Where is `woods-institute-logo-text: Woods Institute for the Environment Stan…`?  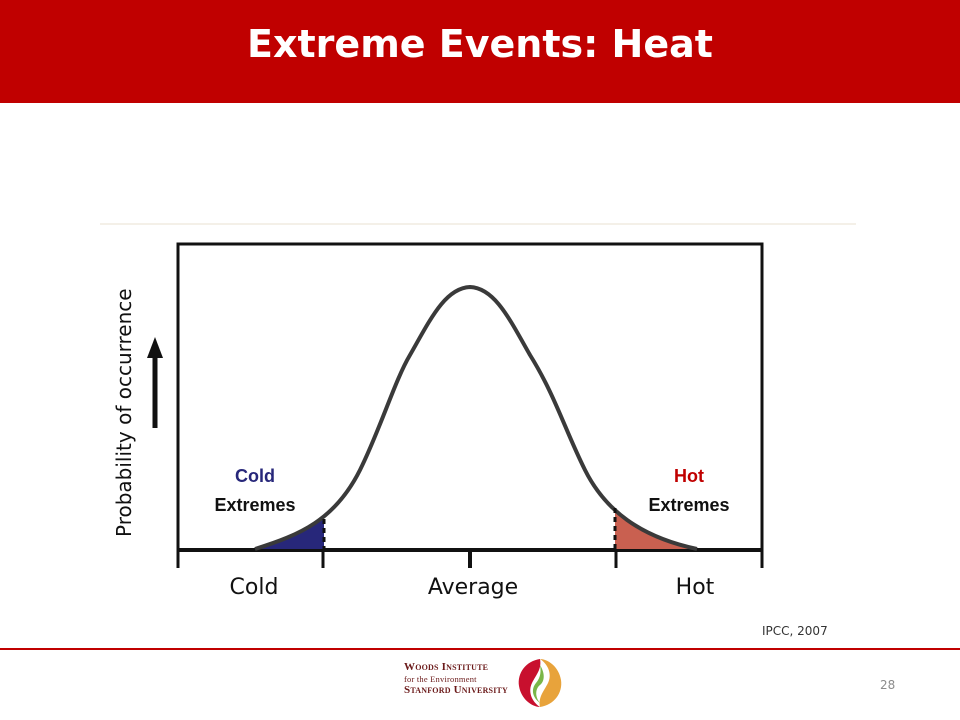 woods-institute-logo-text: Woods Institute for the Environment Stan… is located at coordinates (457, 679).